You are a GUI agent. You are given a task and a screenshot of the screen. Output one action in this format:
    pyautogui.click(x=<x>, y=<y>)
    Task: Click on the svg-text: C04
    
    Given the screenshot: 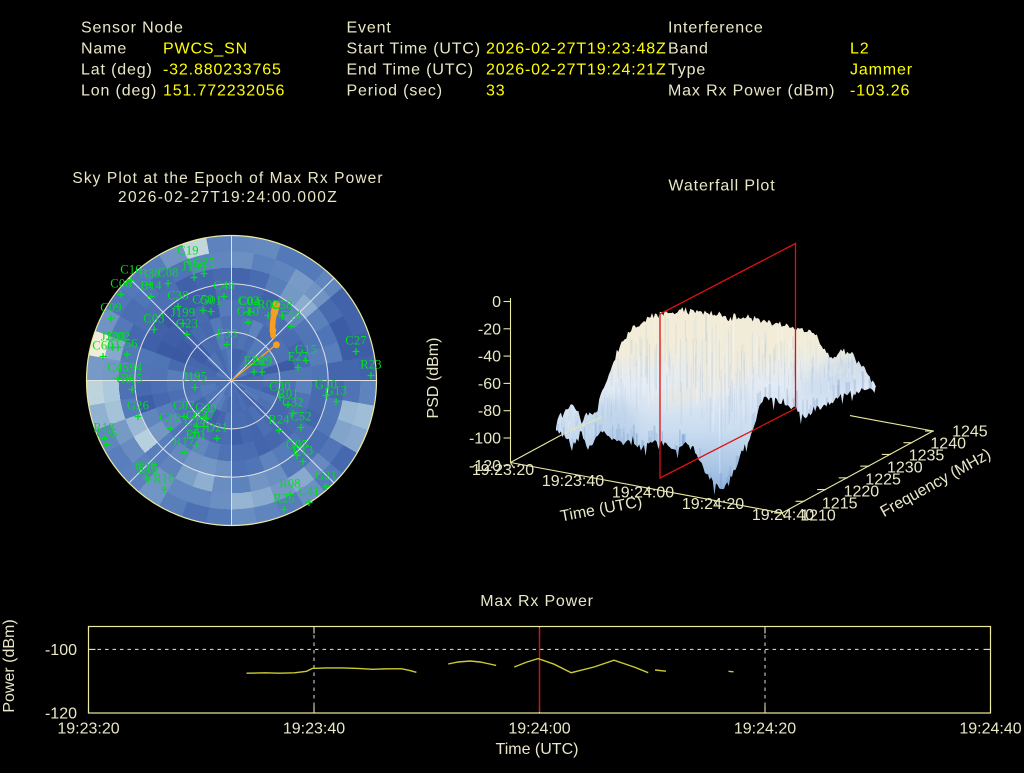 What is the action you would take?
    pyautogui.click(x=250, y=301)
    